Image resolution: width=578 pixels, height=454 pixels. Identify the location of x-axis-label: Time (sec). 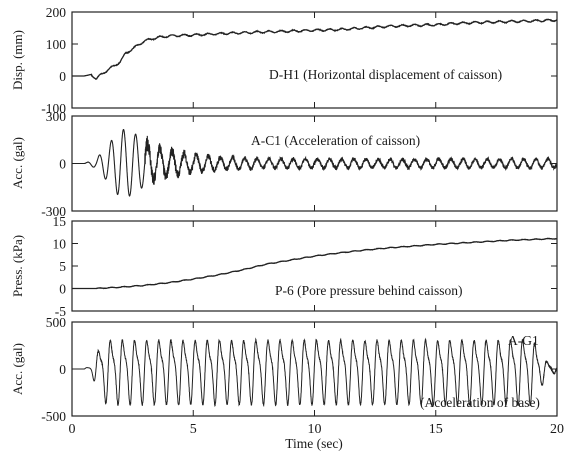
(314, 443).